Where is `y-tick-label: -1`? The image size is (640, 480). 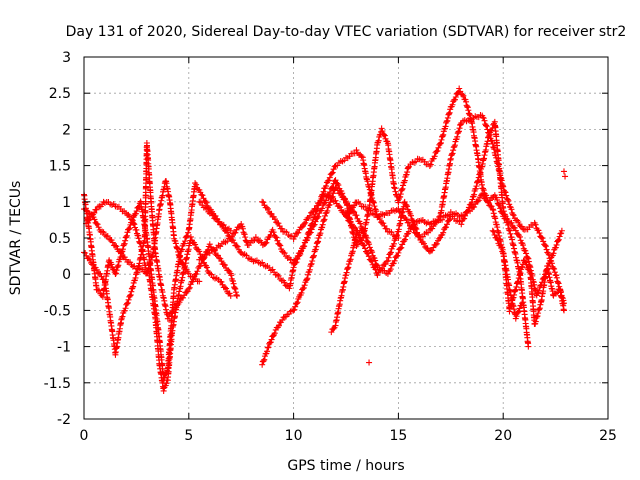 y-tick-label: -1 is located at coordinates (64, 348).